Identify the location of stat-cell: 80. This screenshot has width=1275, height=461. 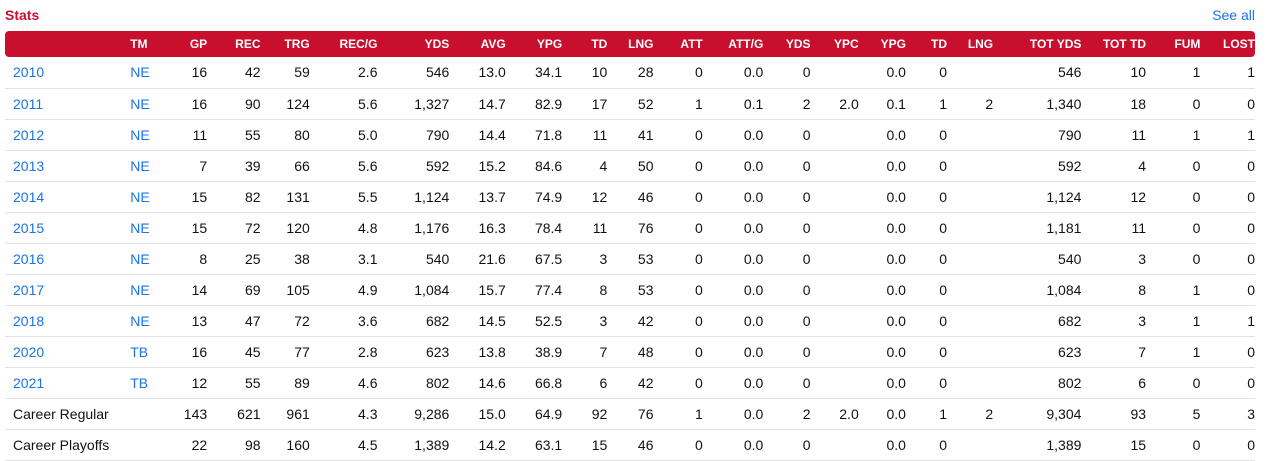
(302, 134).